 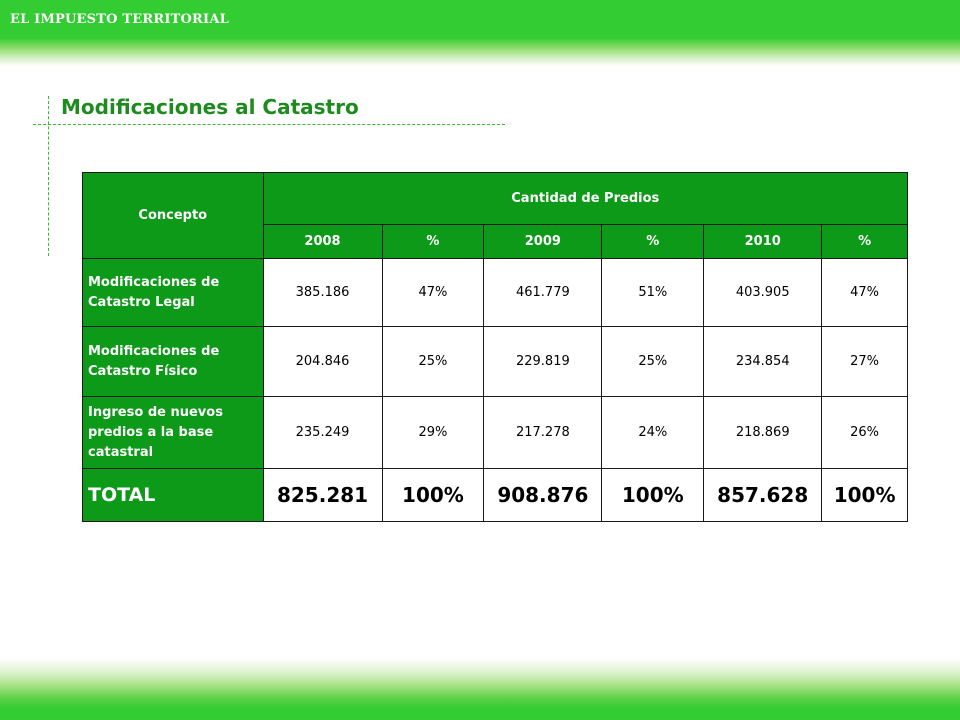 I want to click on bottom-footer-band, so click(x=480, y=689).